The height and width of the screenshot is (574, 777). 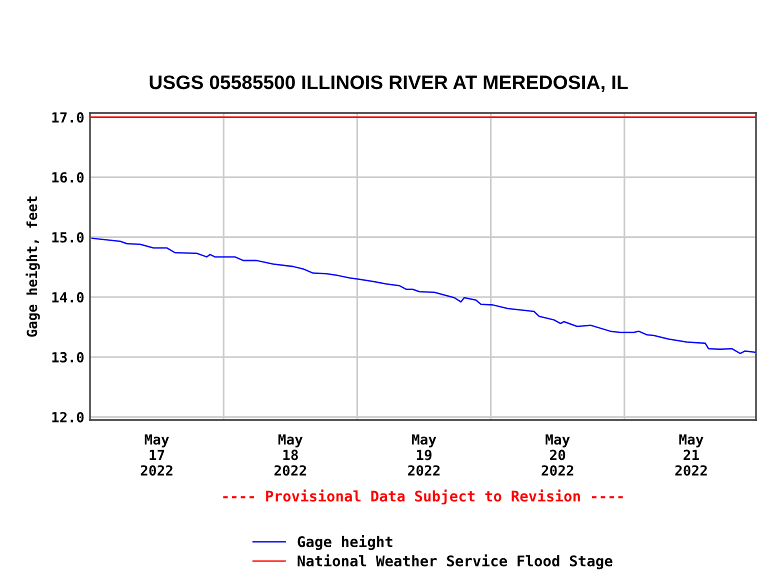 What do you see at coordinates (691, 455) in the screenshot?
I see `x-tick-label: May 21 2022` at bounding box center [691, 455].